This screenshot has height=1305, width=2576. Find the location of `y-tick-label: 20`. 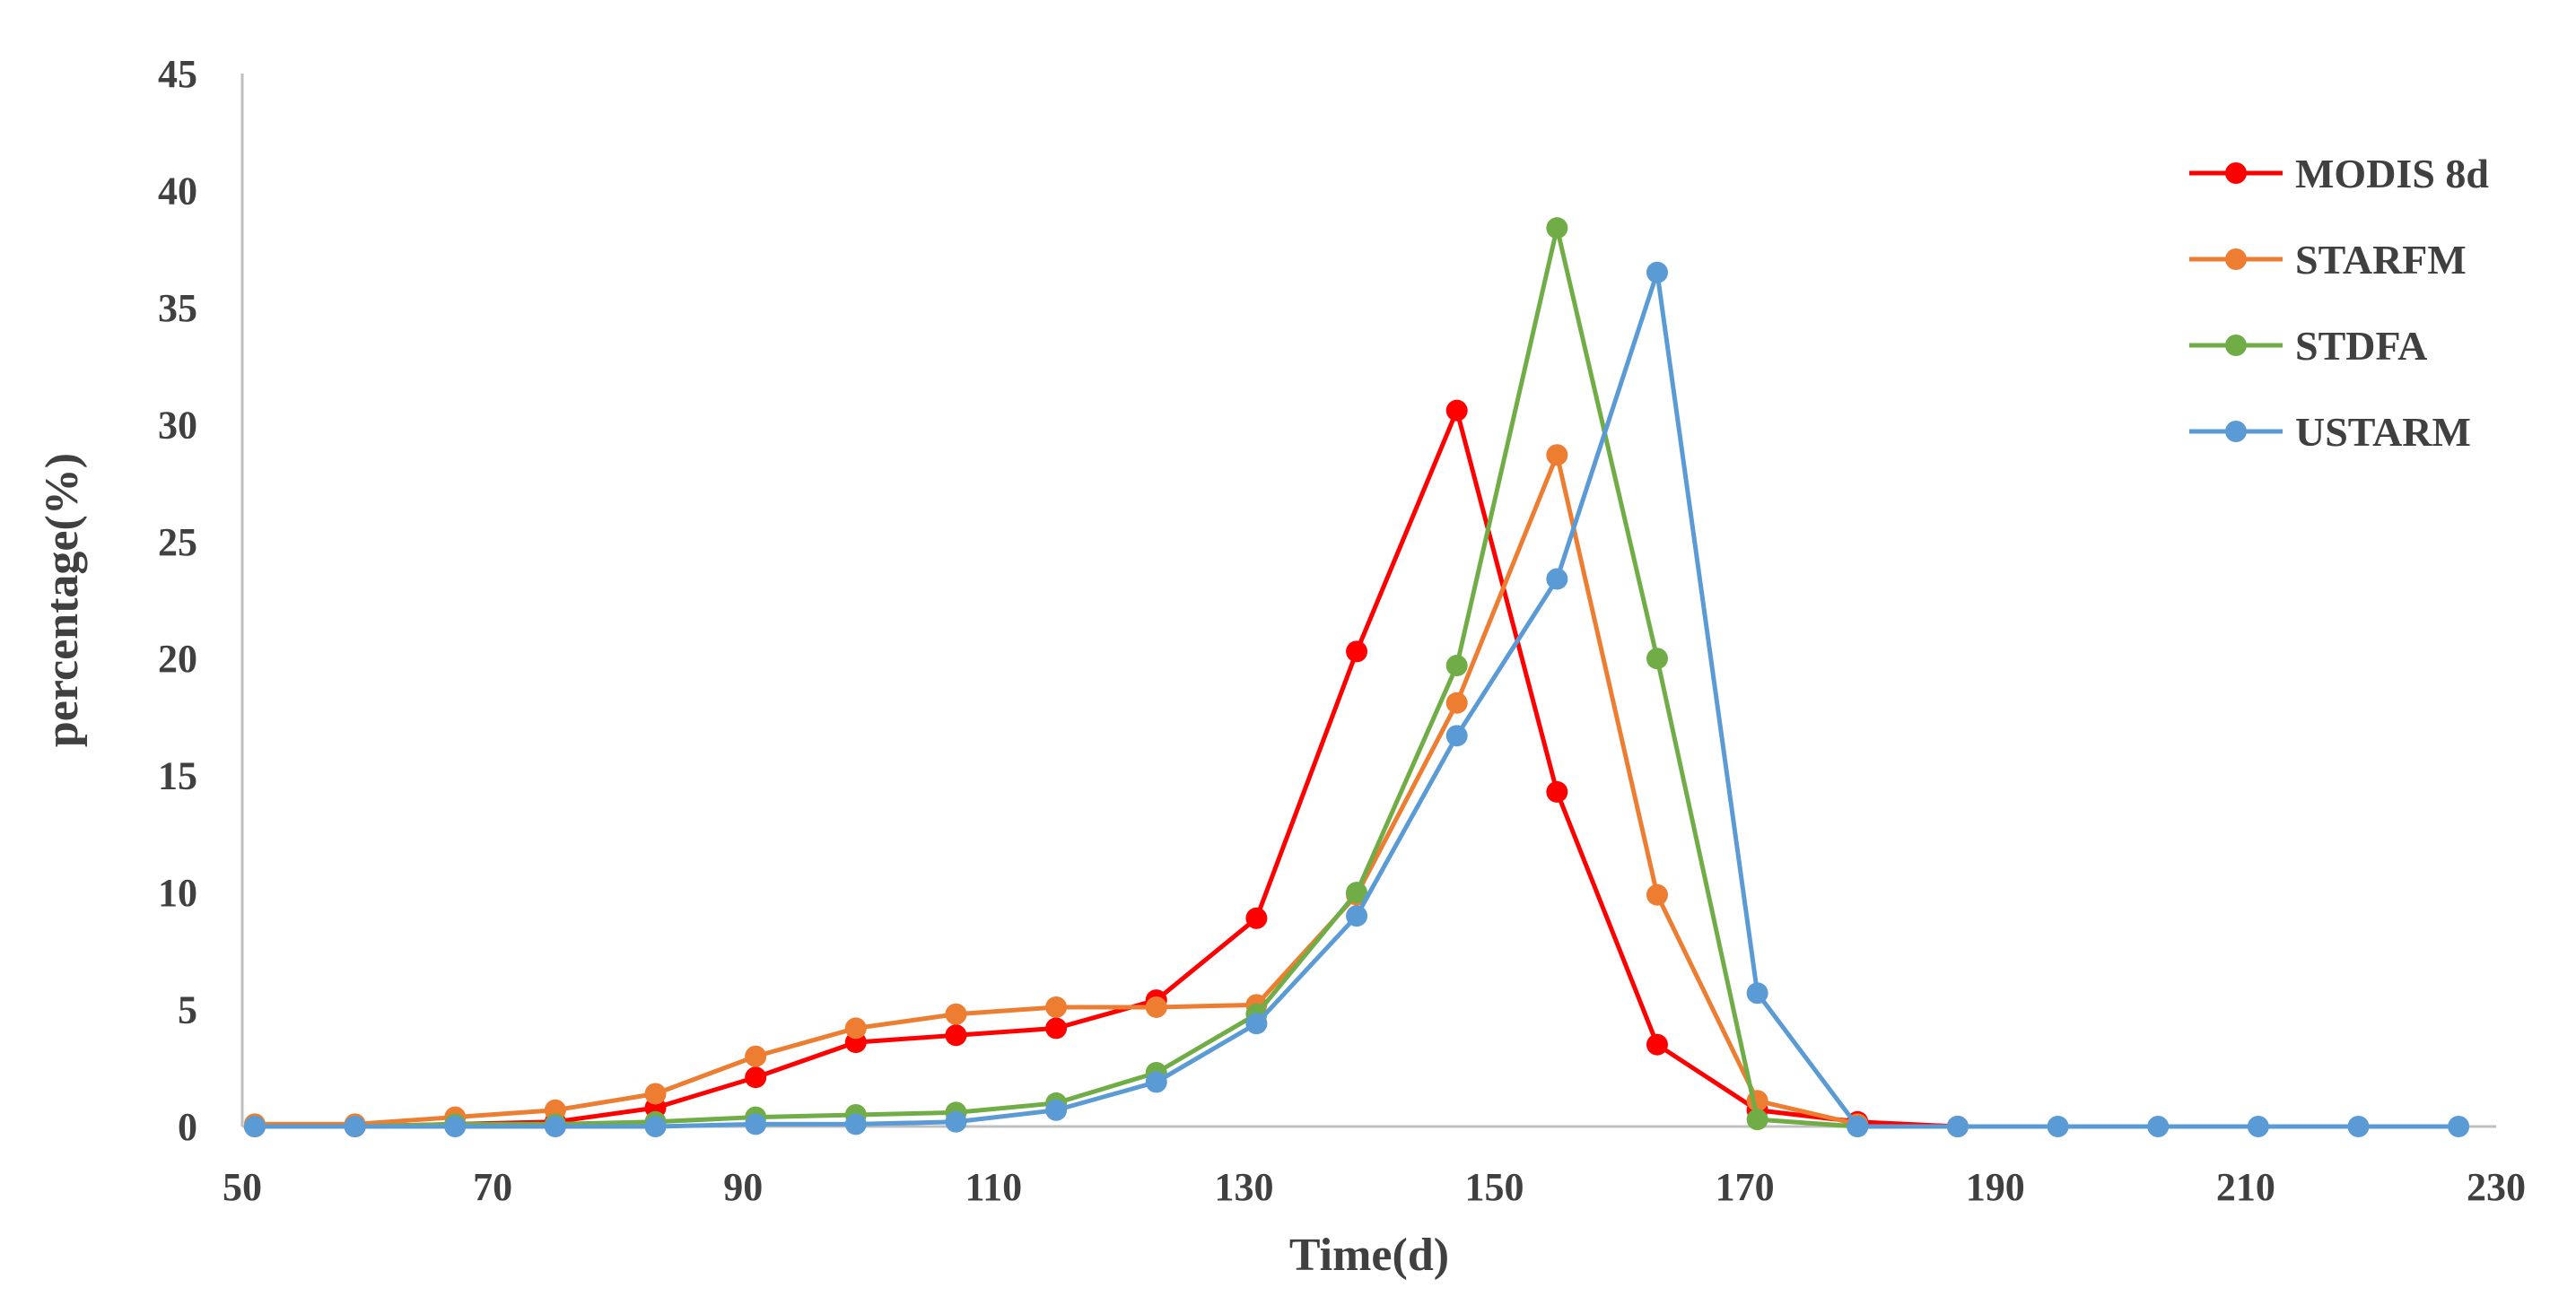

y-tick-label: 20 is located at coordinates (178, 659).